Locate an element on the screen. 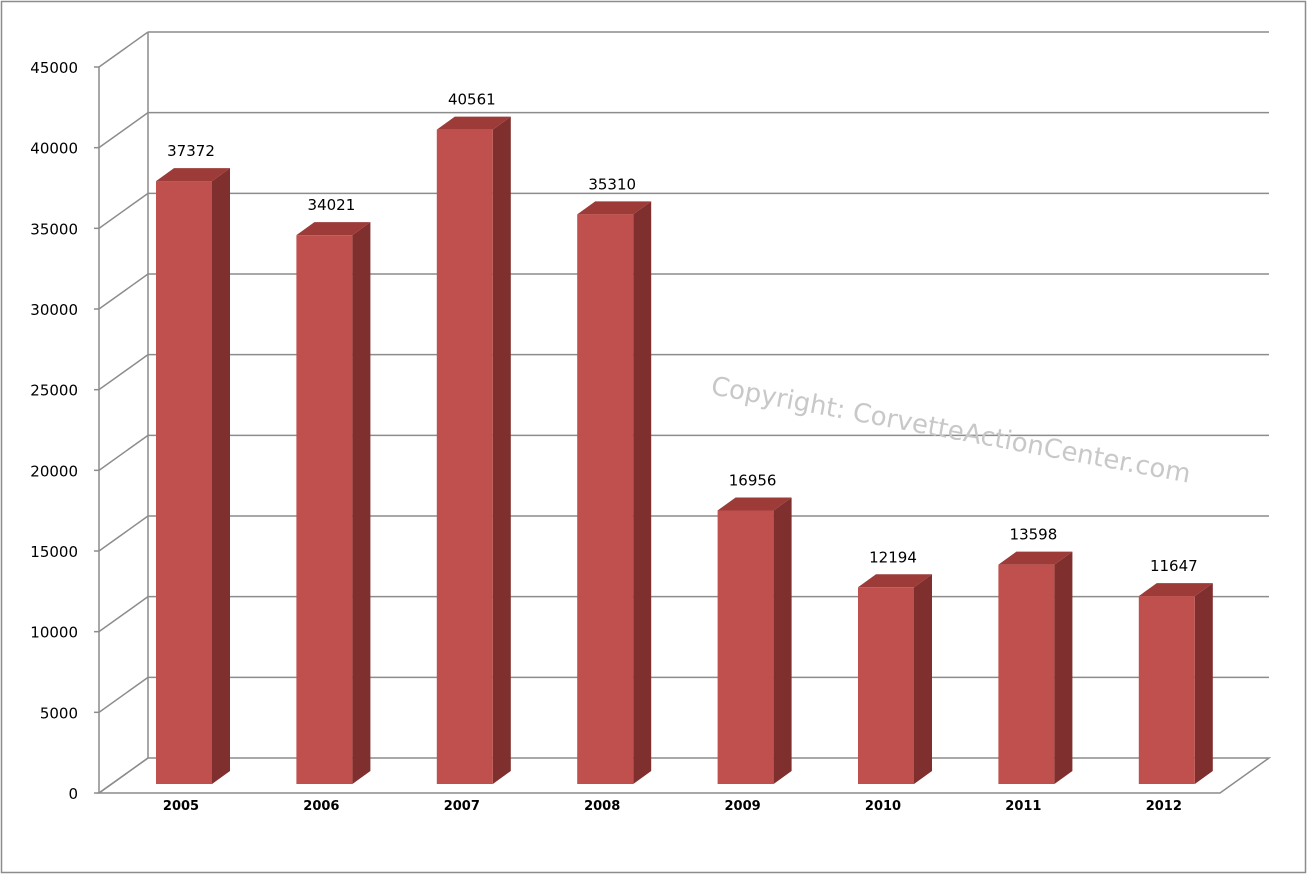  y-tick-label: 10000 is located at coordinates (54, 633).